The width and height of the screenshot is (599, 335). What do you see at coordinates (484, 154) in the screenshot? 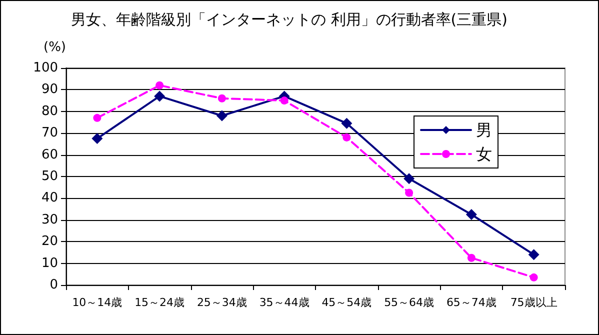
I see `legend-label: 女` at bounding box center [484, 154].